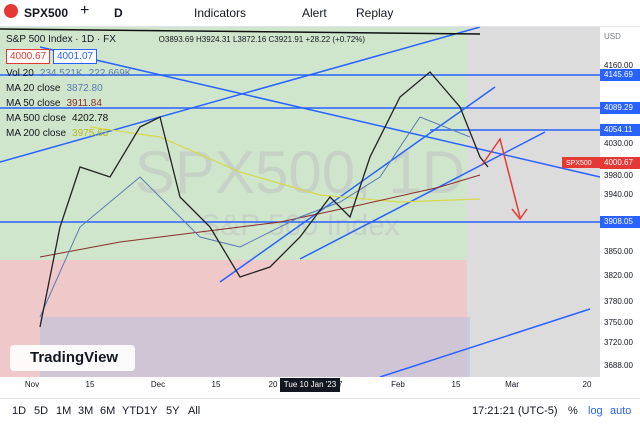  I want to click on legend-row: MA 20 close 3872.80, so click(185, 88).